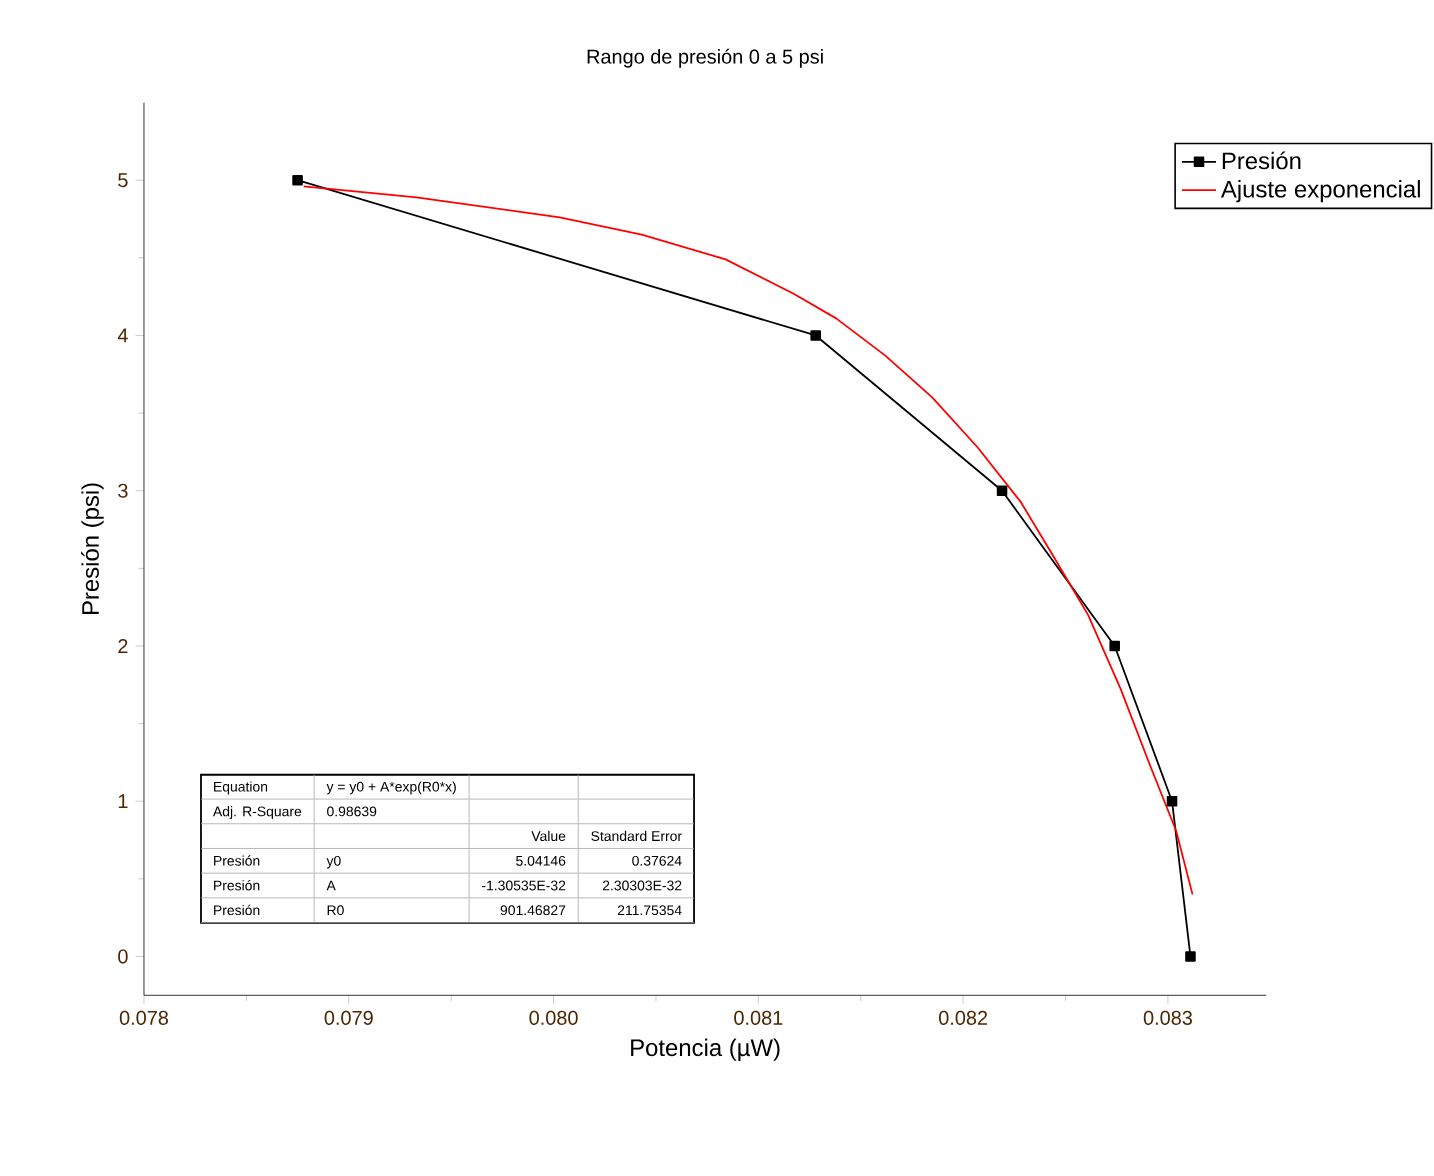  Describe the element at coordinates (553, 1017) in the screenshot. I see `x-tick-label: 0.080` at that location.